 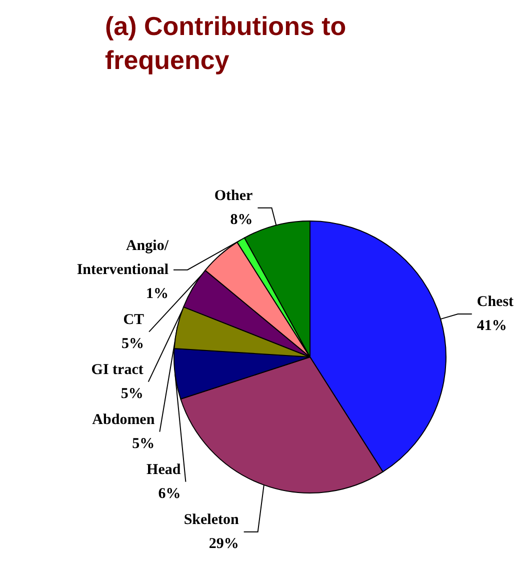 What do you see at coordinates (495, 302) in the screenshot?
I see `slice-label: Chest` at bounding box center [495, 302].